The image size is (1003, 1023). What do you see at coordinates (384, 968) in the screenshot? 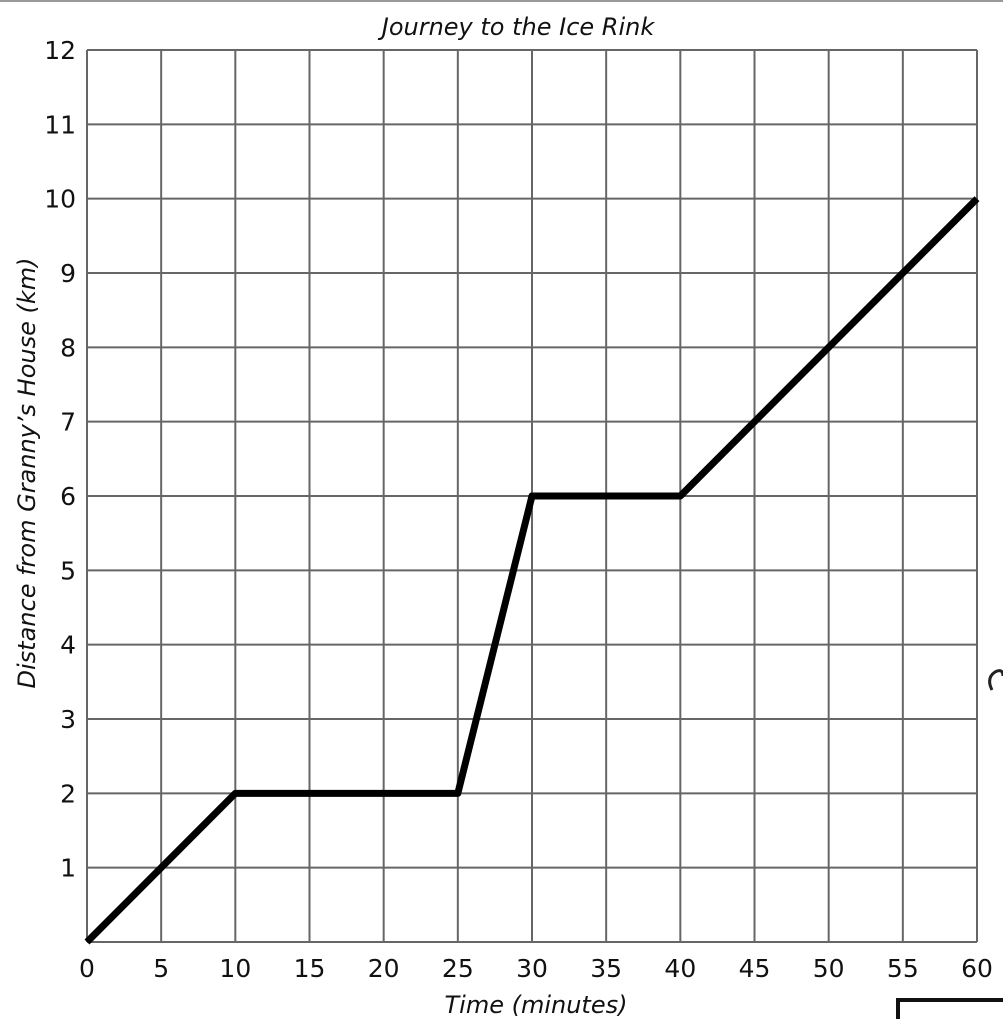
I see `x-tick-label: 20` at bounding box center [384, 968].